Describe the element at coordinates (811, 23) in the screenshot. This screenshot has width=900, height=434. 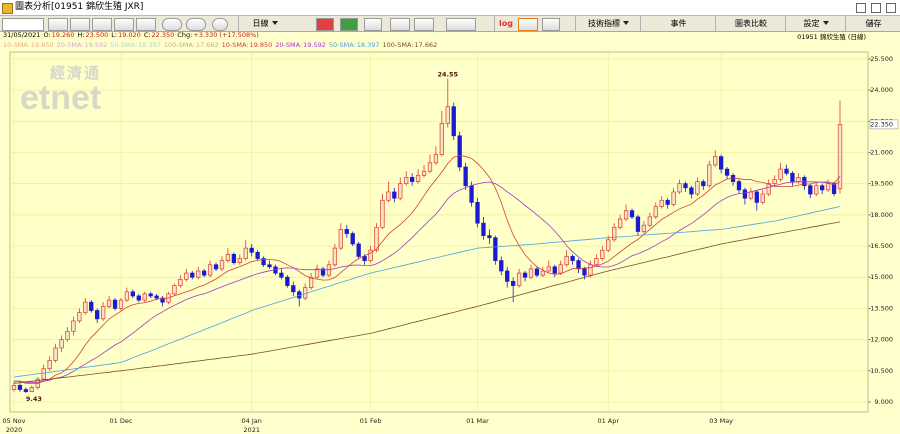
I see `menu-label: 設定` at that location.